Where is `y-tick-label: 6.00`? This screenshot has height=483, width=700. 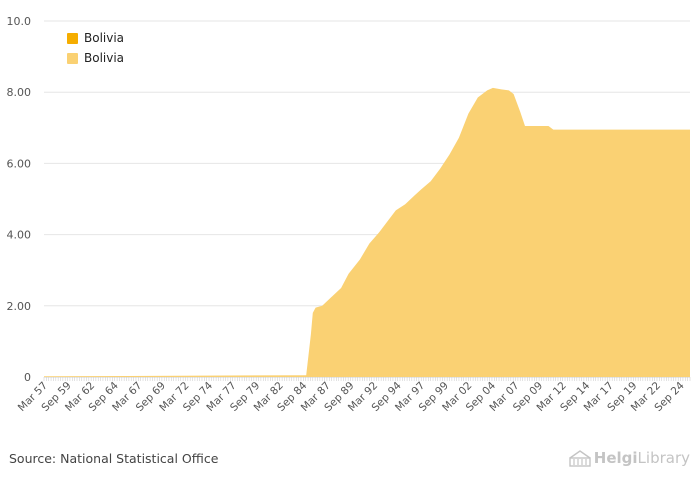
y-tick-label: 6.00 is located at coordinates (19, 163).